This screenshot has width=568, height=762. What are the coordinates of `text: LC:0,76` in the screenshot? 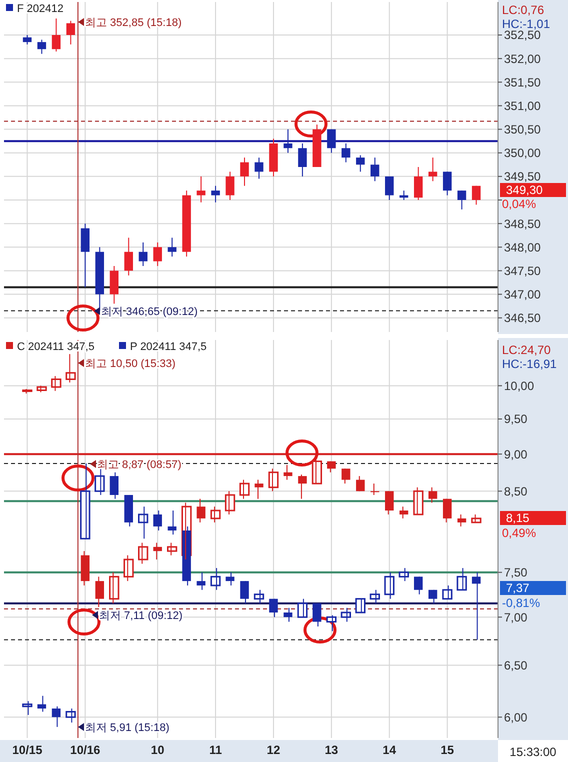 It's located at (523, 10).